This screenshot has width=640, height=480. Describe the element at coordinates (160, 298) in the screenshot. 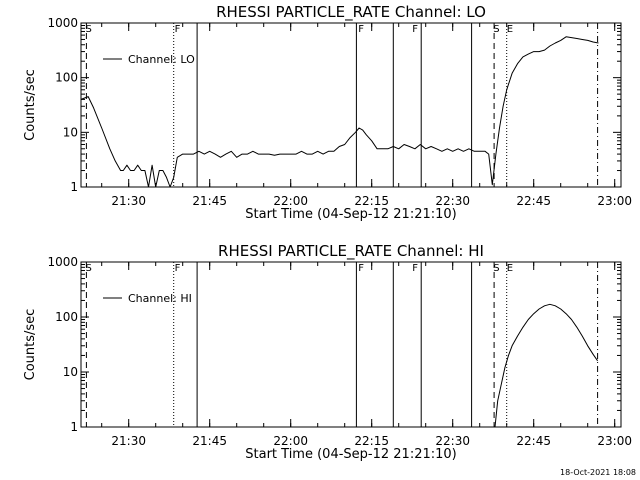

I see `legend-label: Channel: HI` at that location.